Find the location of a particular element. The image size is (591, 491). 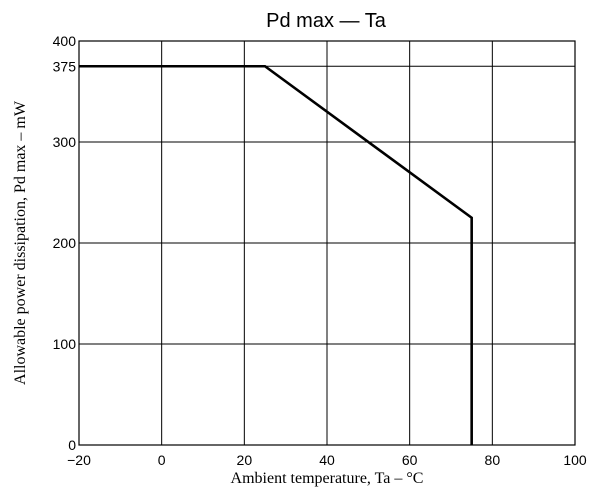

y-tick-label: 200 is located at coordinates (65, 243).